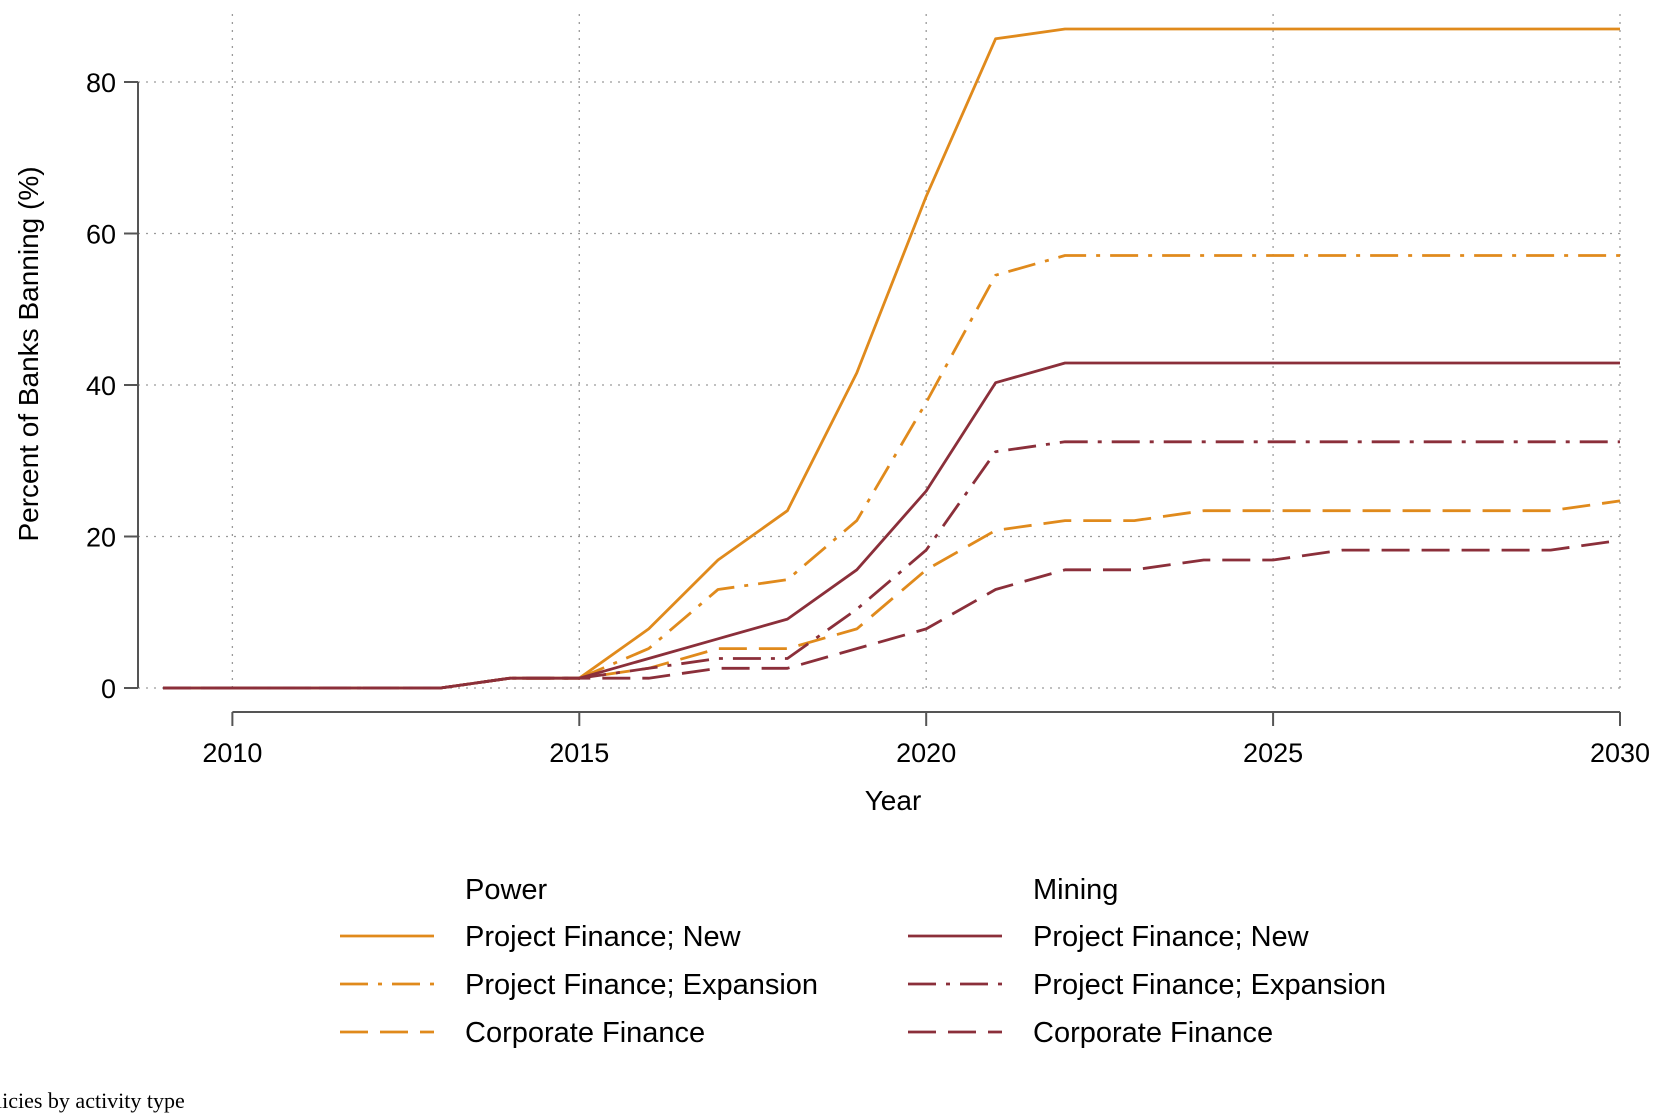  I want to click on x-tick-label: 2015, so click(579, 753).